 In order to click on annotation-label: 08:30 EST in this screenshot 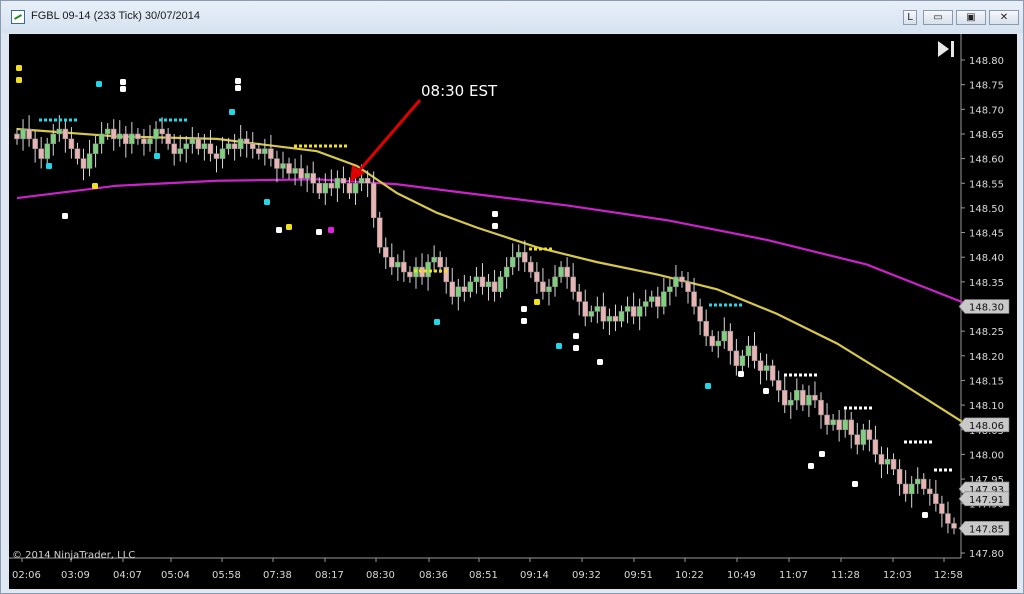, I will do `click(459, 91)`.